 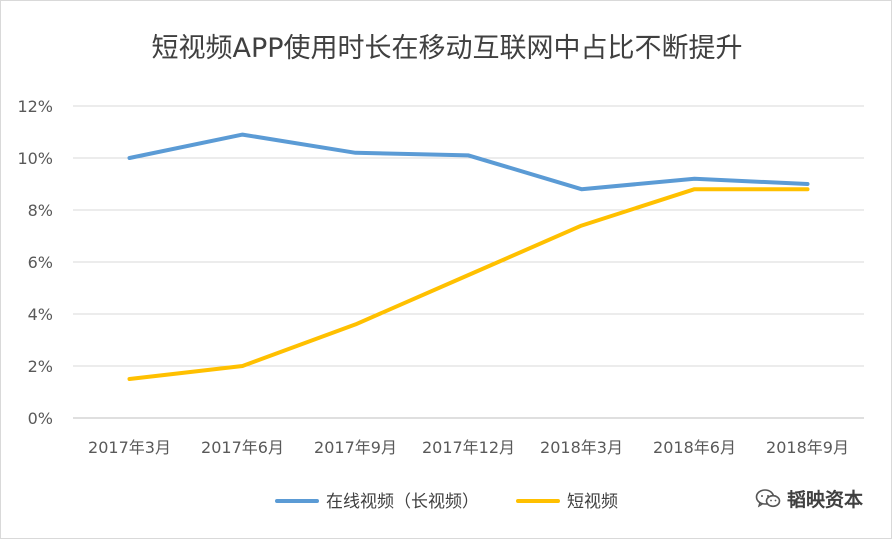 I want to click on x-tick-label: 2017年3月, so click(x=129, y=447).